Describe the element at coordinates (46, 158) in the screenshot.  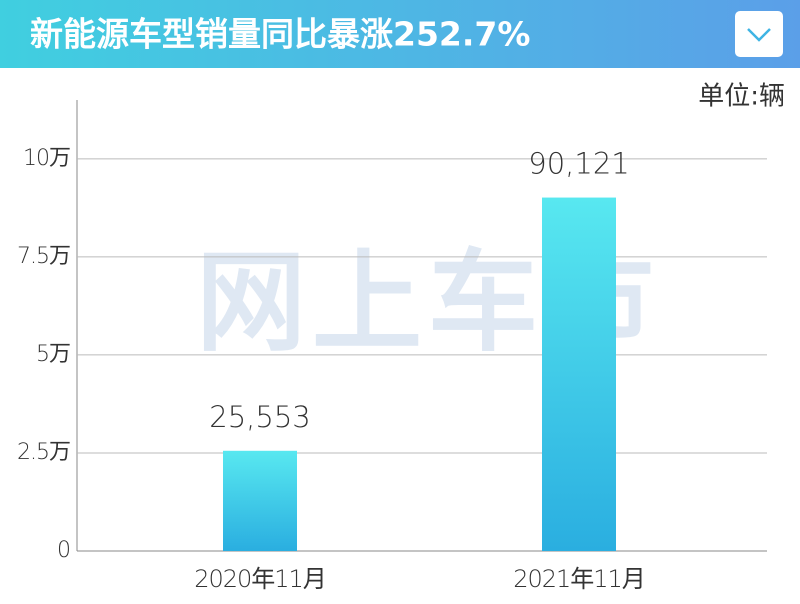
I see `y-tick-label: 10万` at that location.